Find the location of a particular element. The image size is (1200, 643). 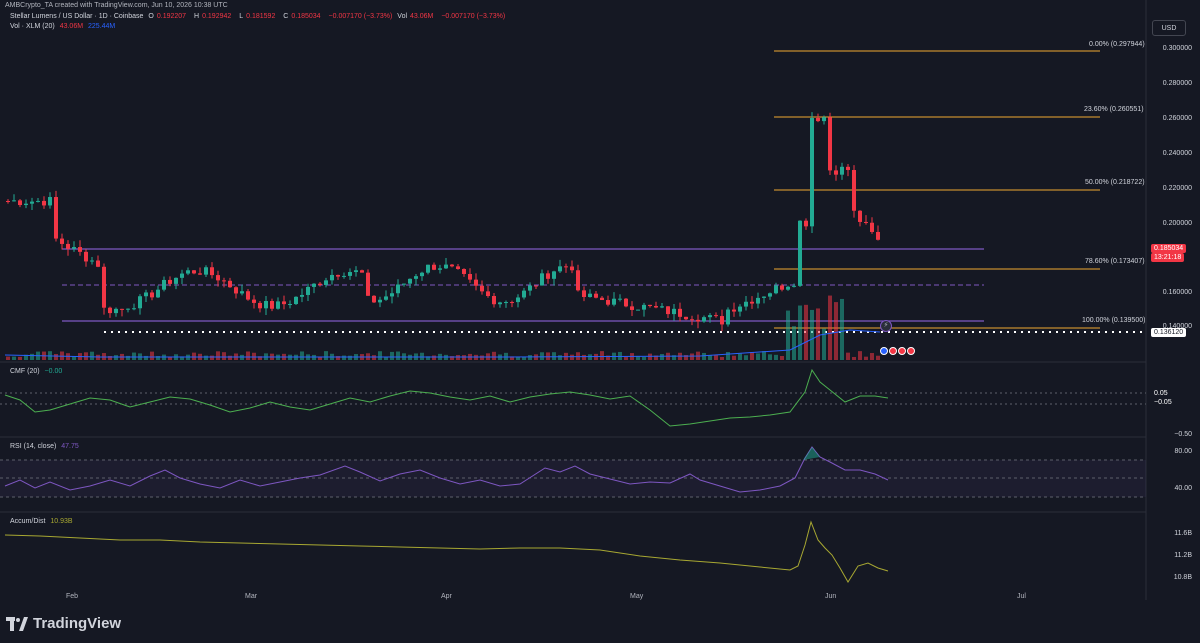

rsi-legend: RSI (14, close) 47.75 is located at coordinates (46, 446).